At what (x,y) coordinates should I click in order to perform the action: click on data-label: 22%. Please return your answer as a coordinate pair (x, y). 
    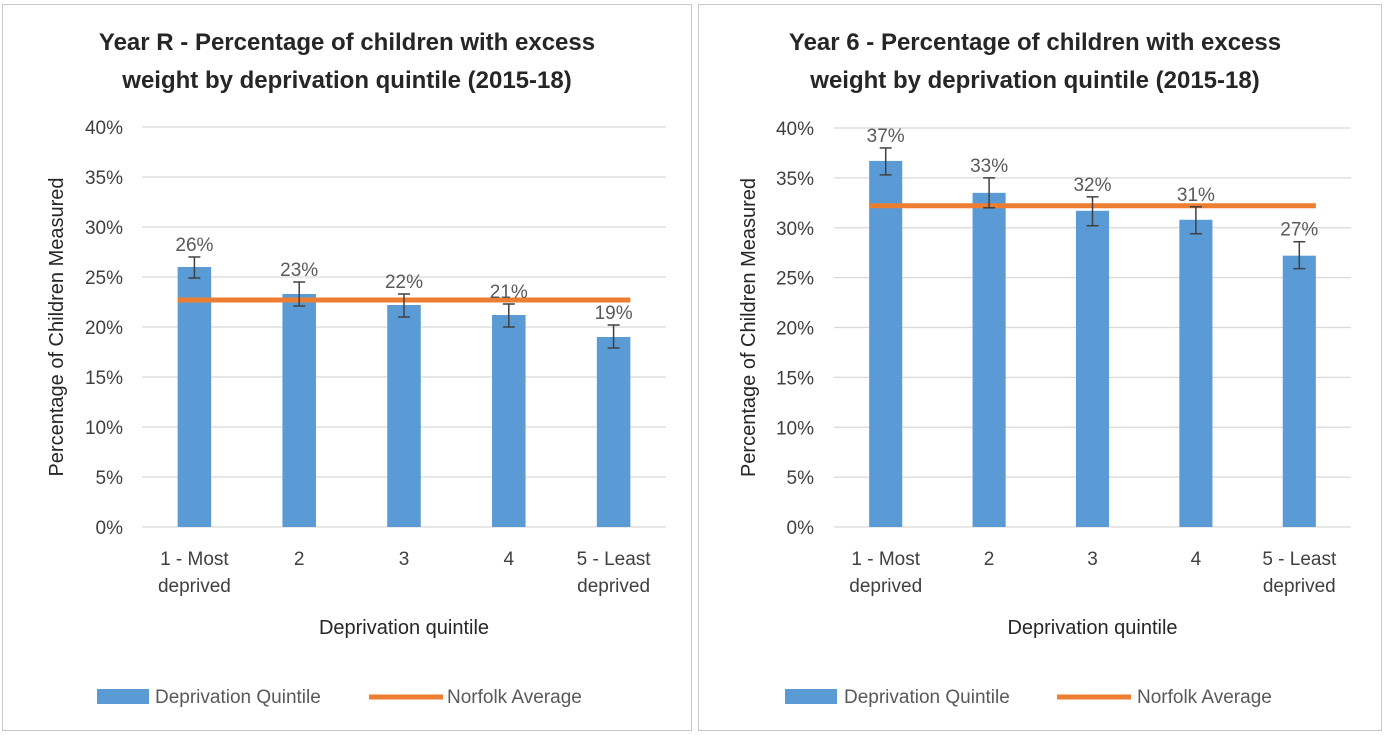
    Looking at the image, I should click on (404, 282).